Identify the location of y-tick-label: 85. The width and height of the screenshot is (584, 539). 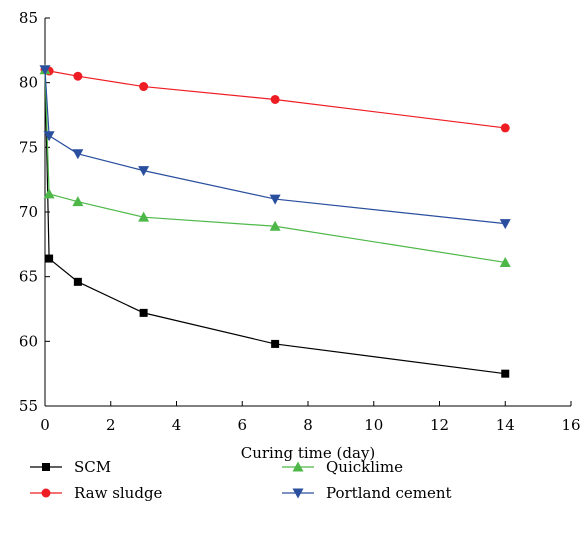
(28, 18).